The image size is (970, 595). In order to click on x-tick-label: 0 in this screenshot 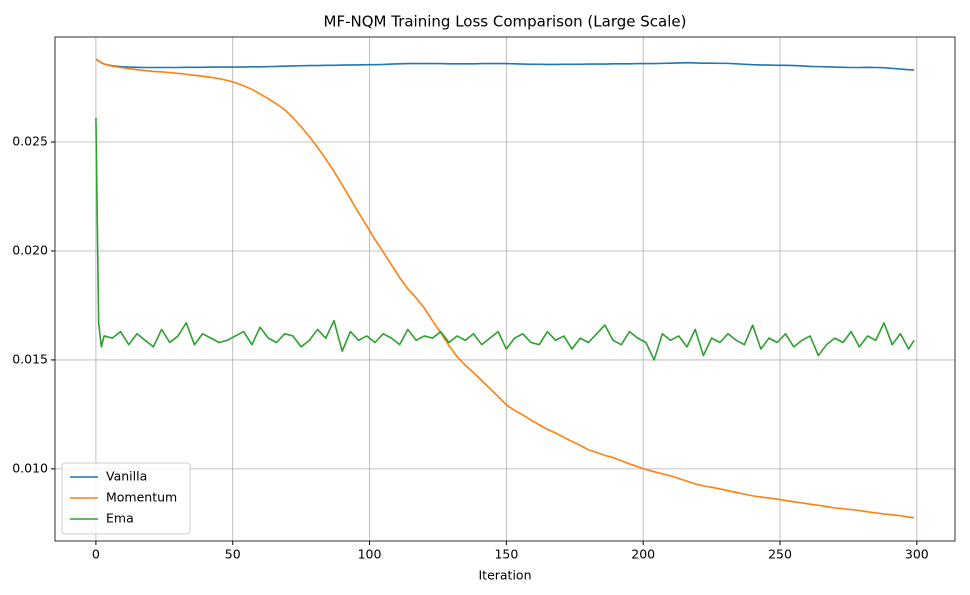, I will do `click(96, 554)`.